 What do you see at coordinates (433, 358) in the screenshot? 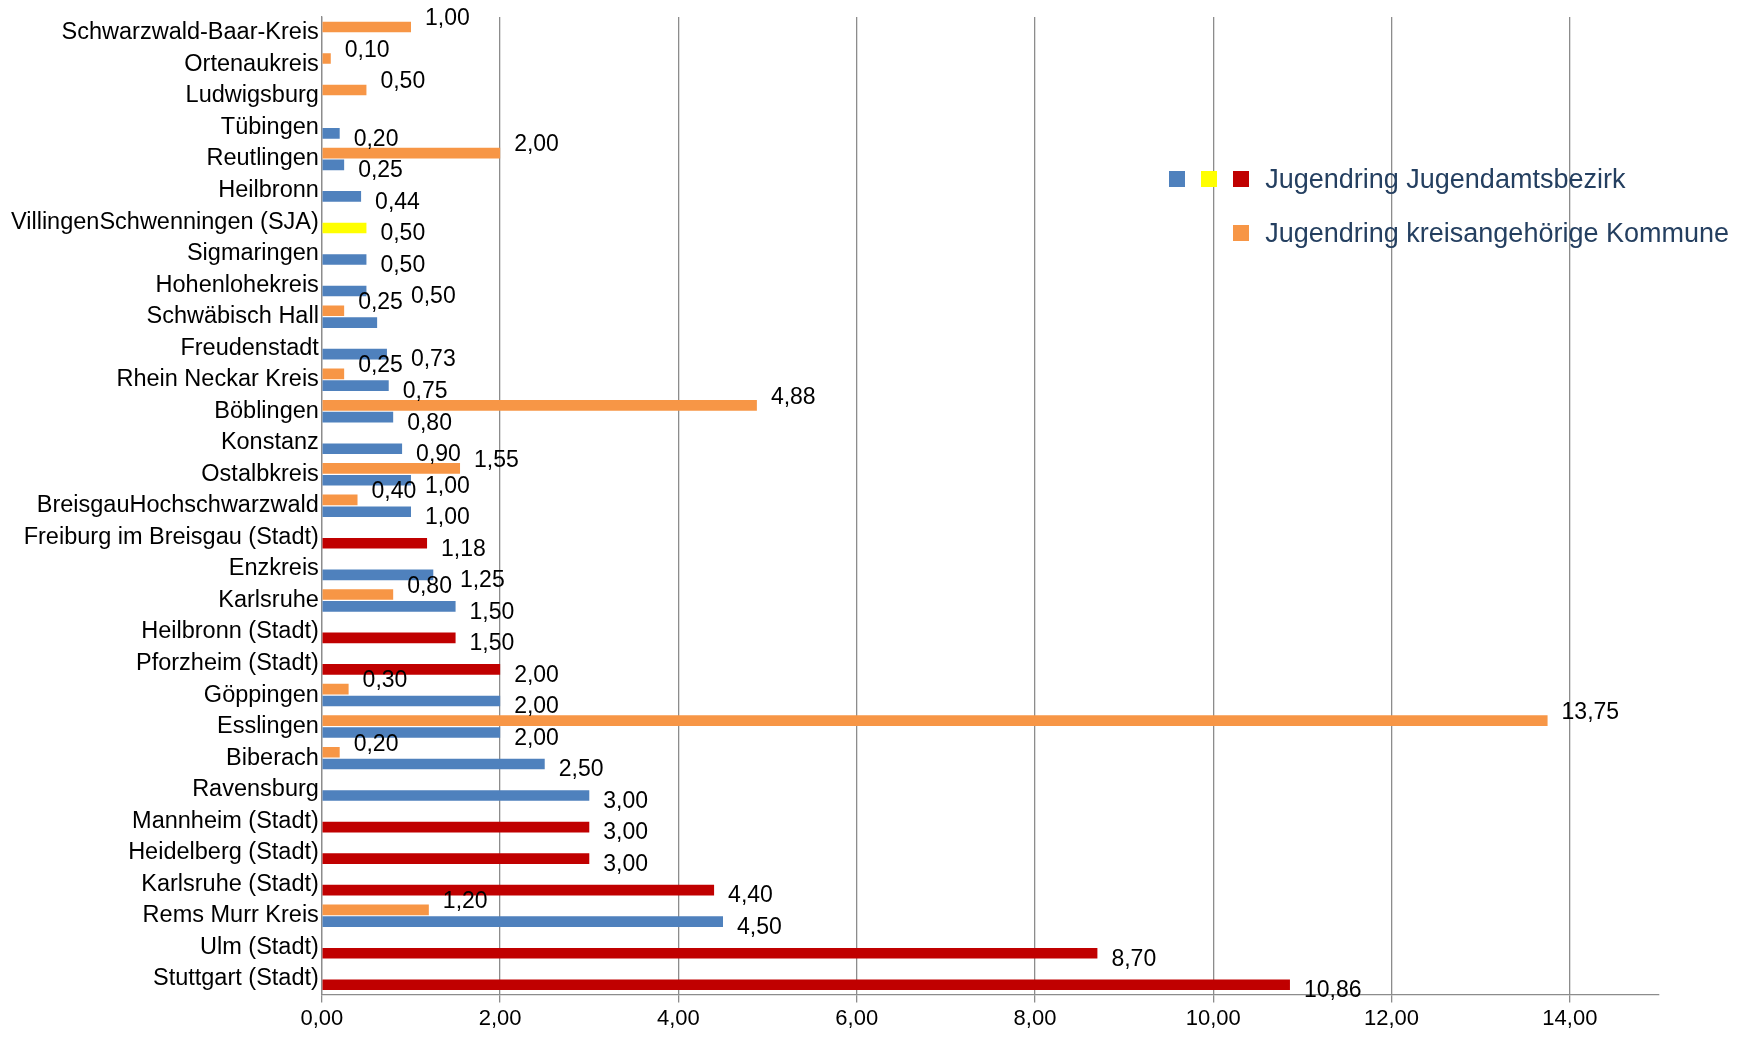
I see `data-label: 0,73` at bounding box center [433, 358].